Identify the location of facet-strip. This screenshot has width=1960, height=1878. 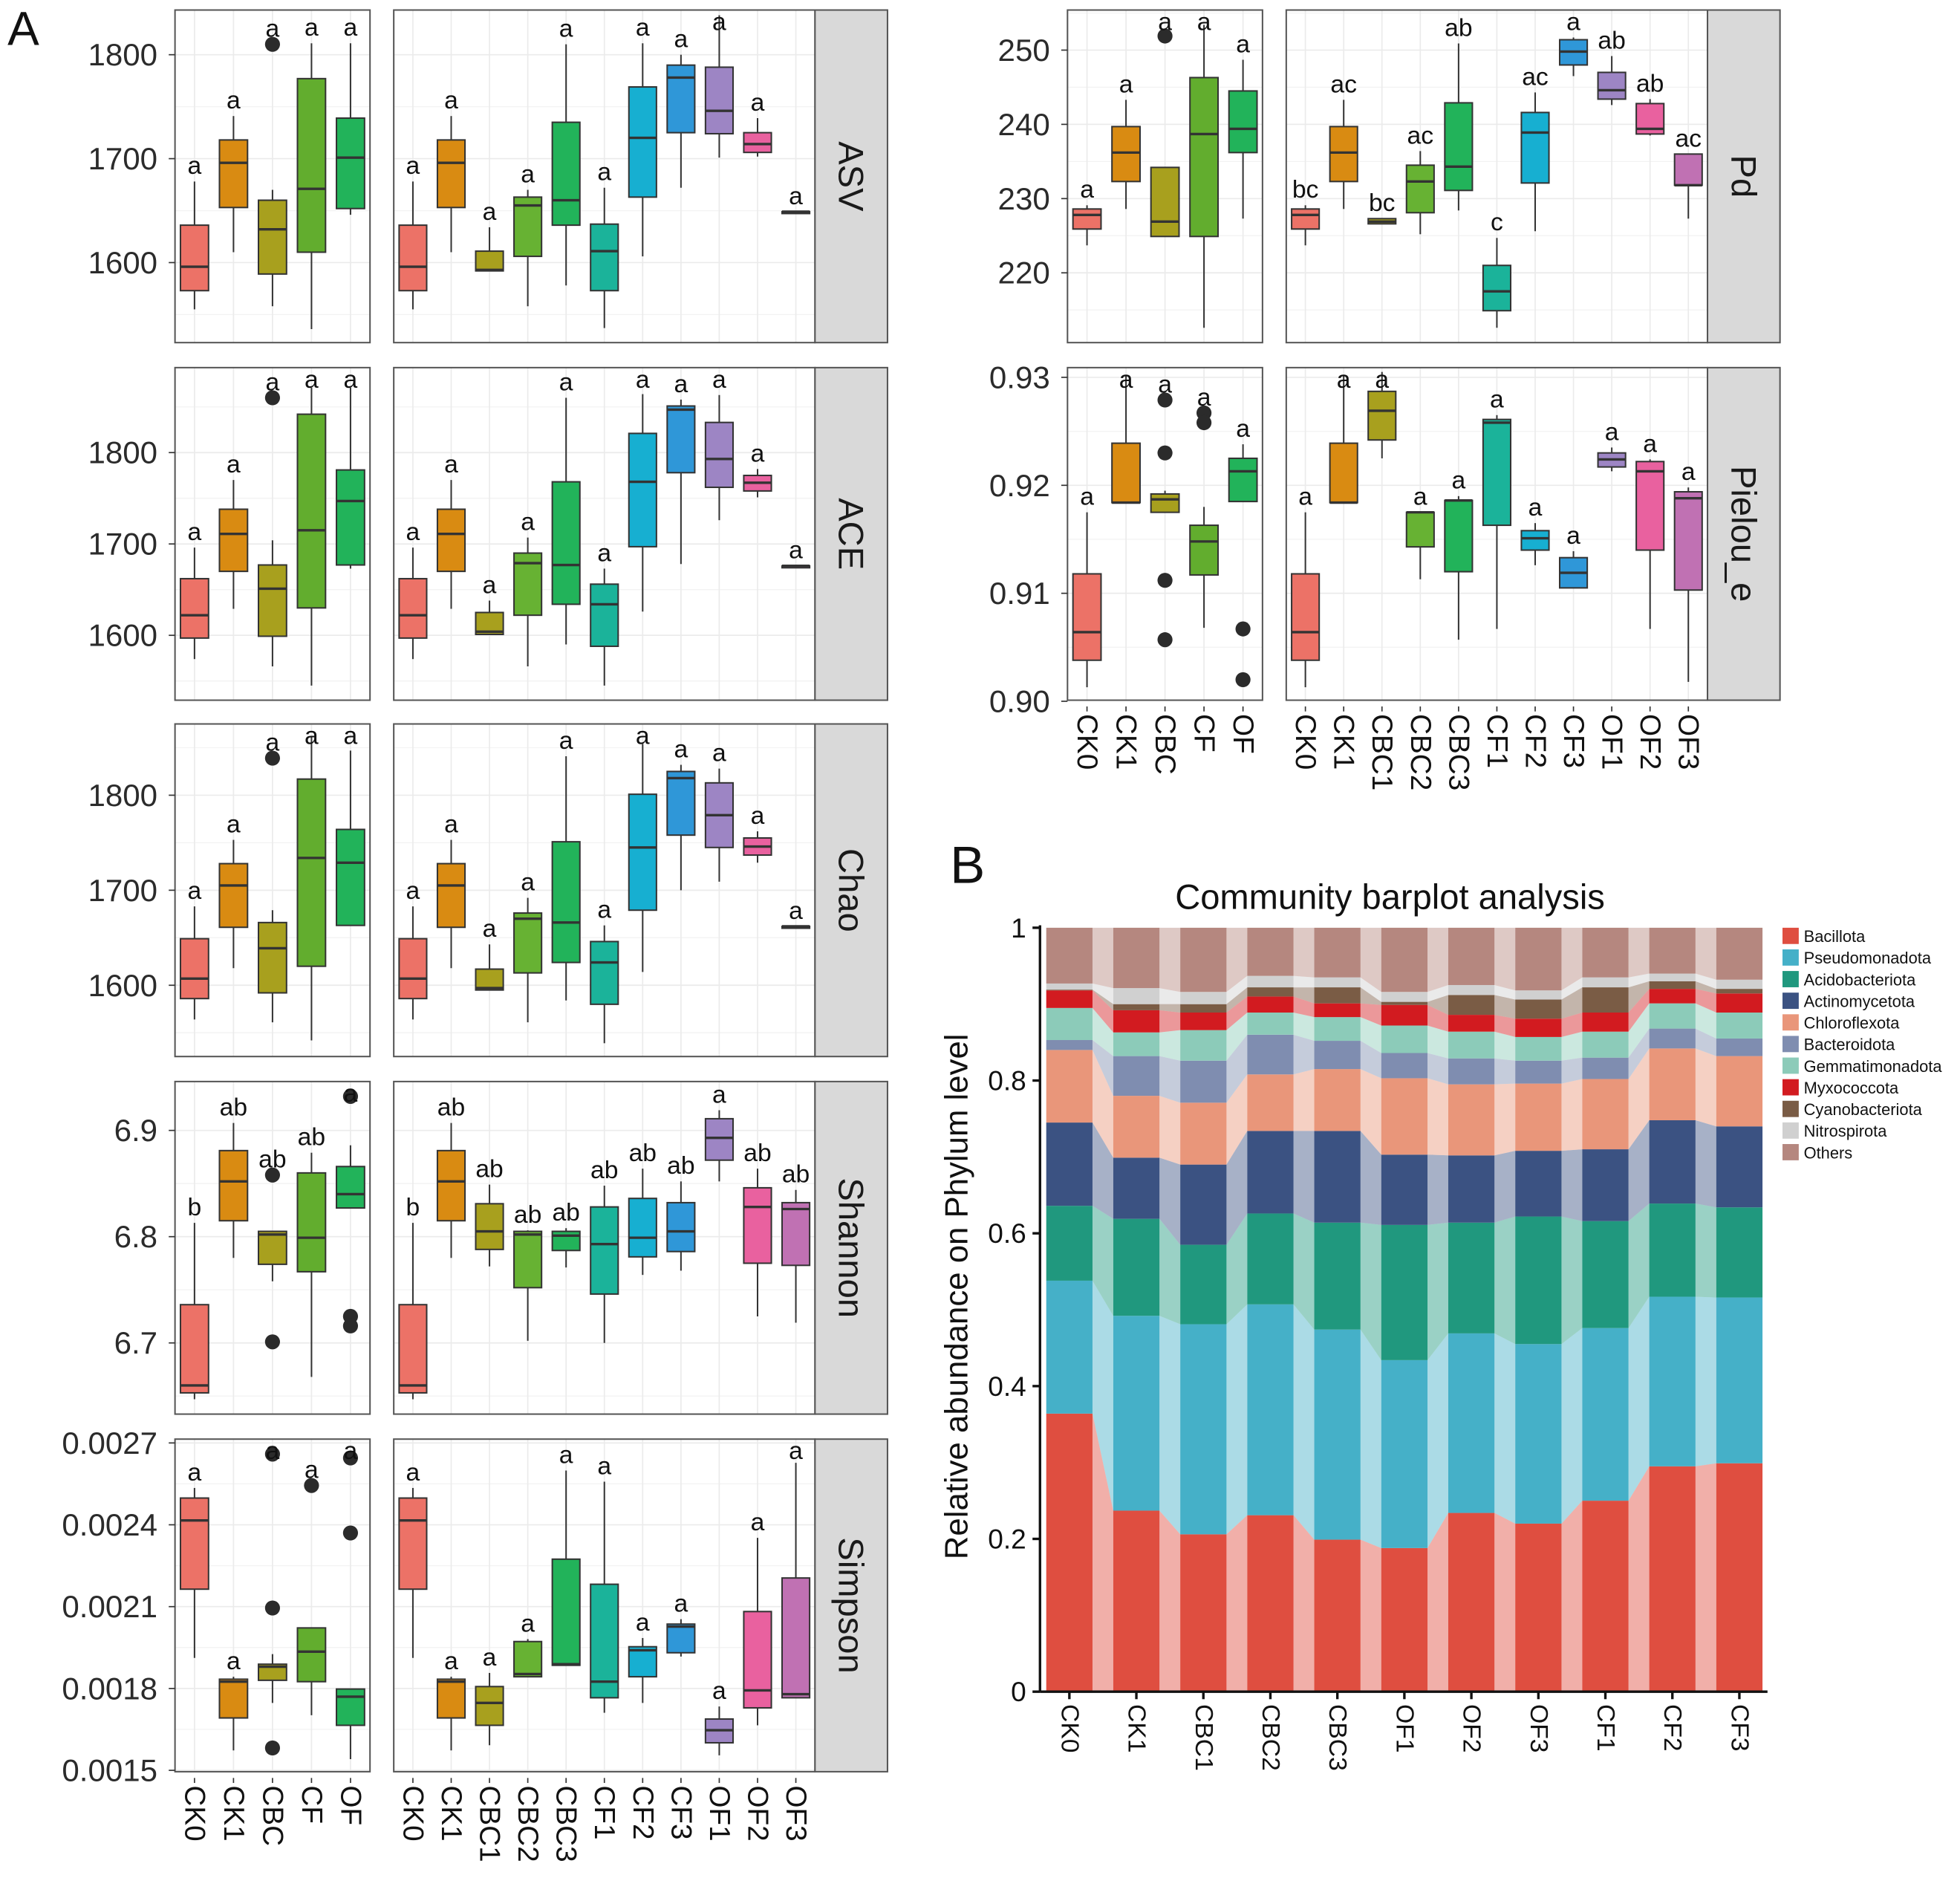
(851, 533).